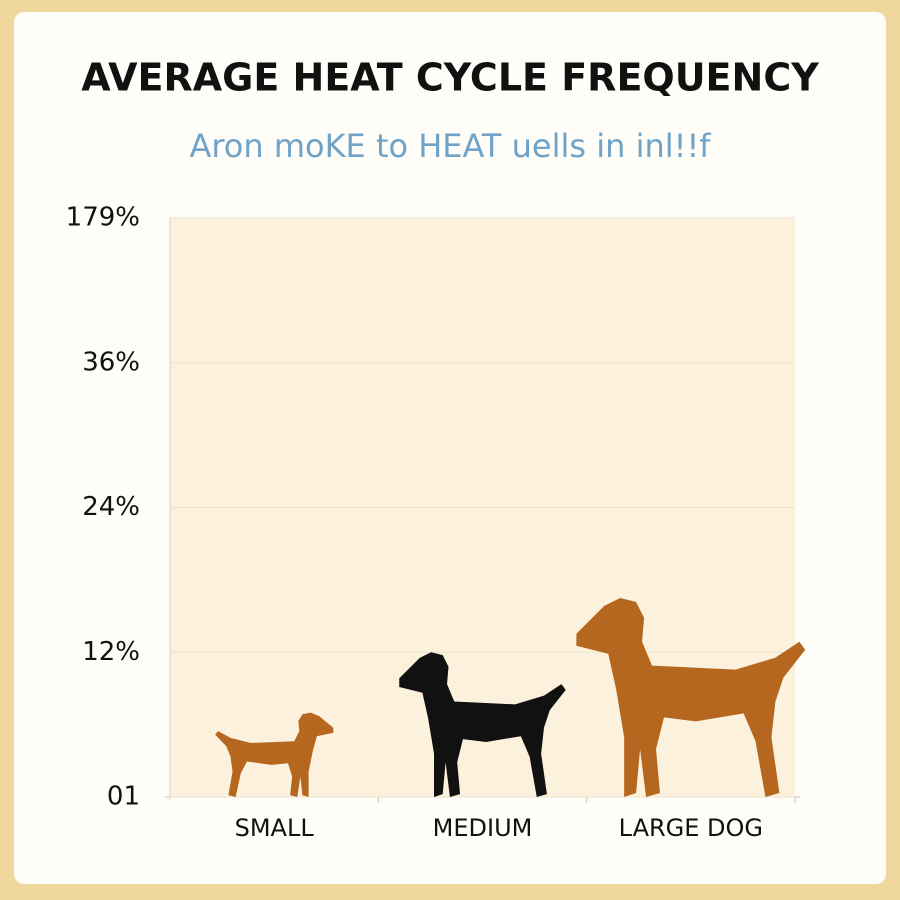 The image size is (900, 900). Describe the element at coordinates (111, 652) in the screenshot. I see `y-tick-label: 12%` at that location.